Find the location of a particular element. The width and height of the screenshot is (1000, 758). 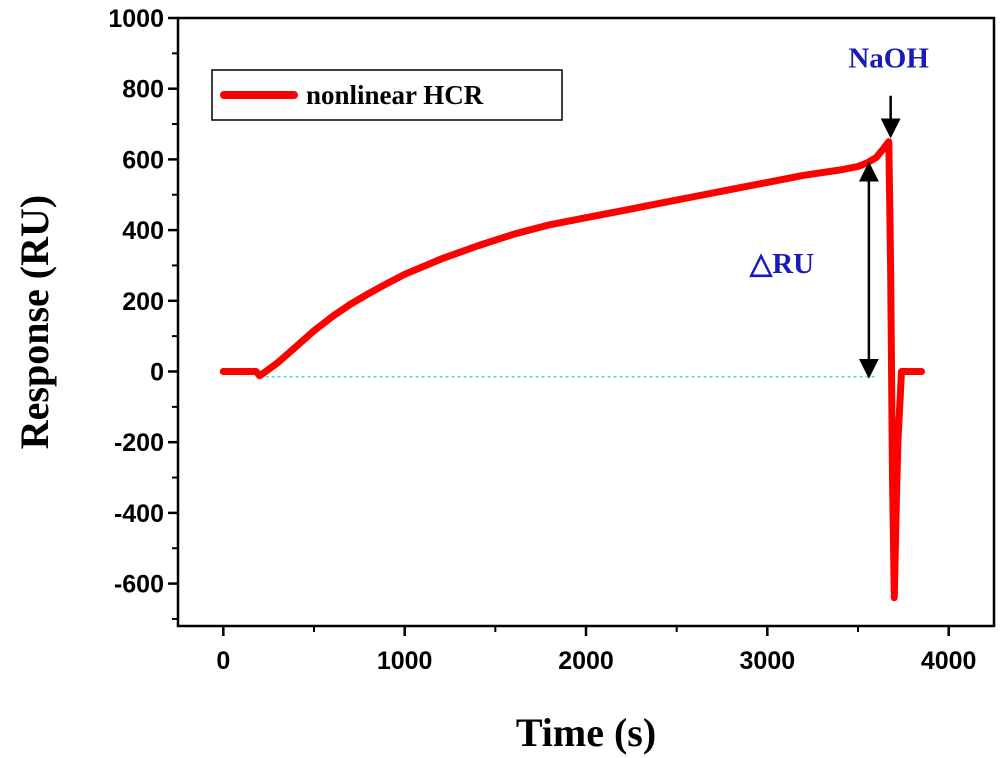

x-axis-ticks: 0 1000 2000 3000 4000 is located at coordinates (596, 650).